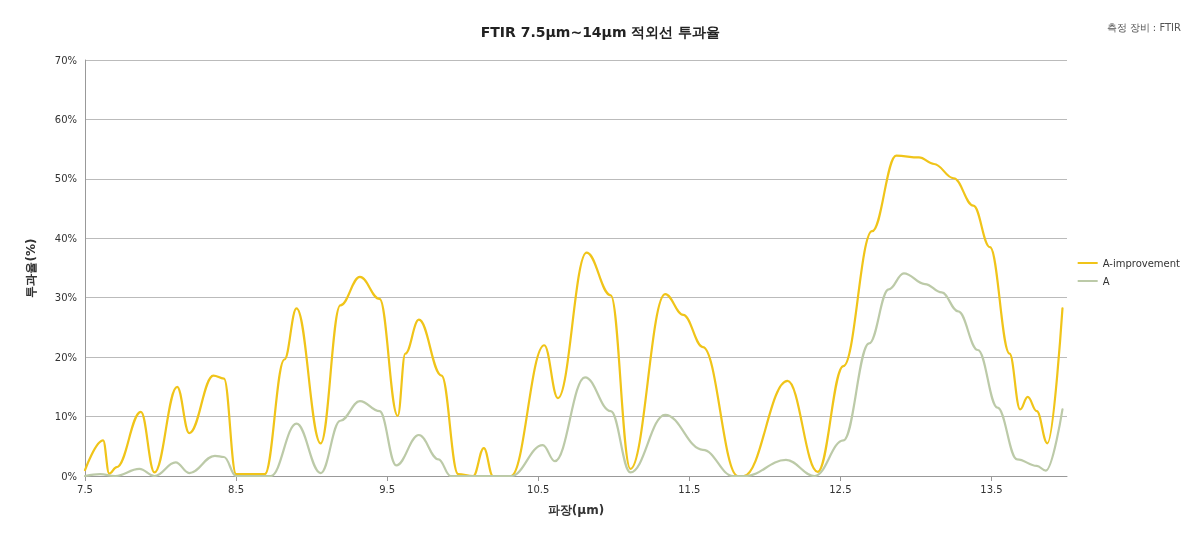 This screenshot has width=1201, height=544. Describe the element at coordinates (65, 417) in the screenshot. I see `y-tick-label: 10%` at that location.